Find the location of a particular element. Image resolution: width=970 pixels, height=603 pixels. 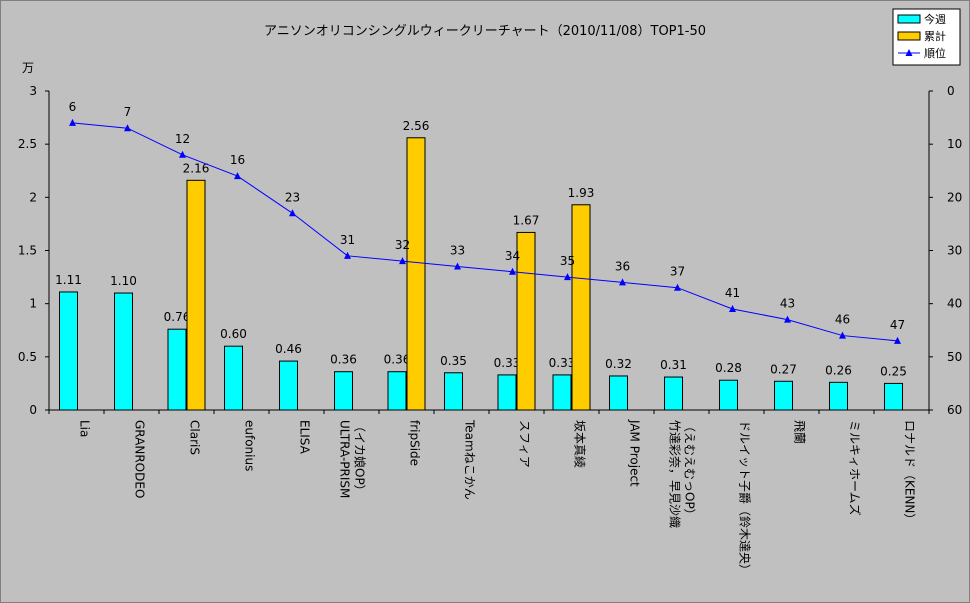

category-label-line: 竹達彩奈，早見沙織 is located at coordinates (675, 474).